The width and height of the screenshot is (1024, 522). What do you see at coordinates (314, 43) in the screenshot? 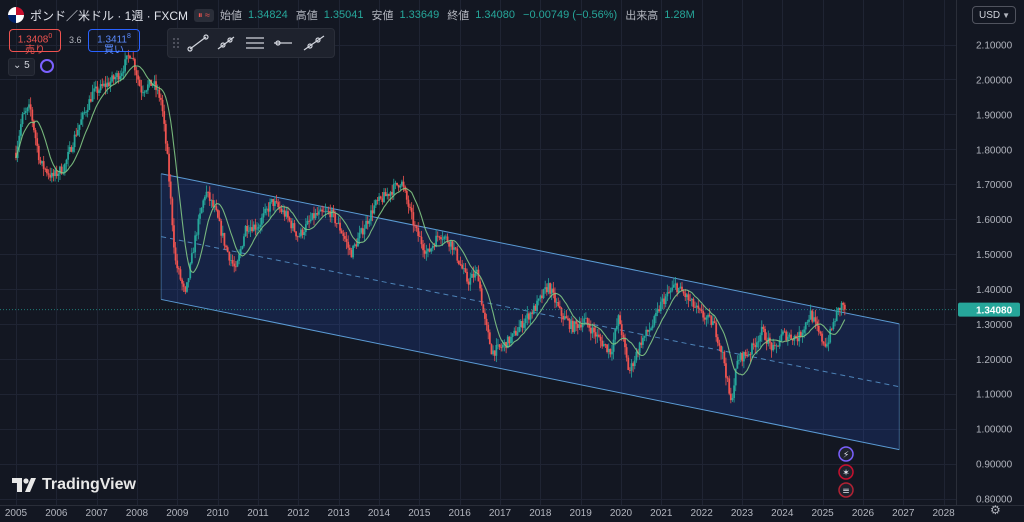
I see `extended-line-icon` at bounding box center [314, 43].